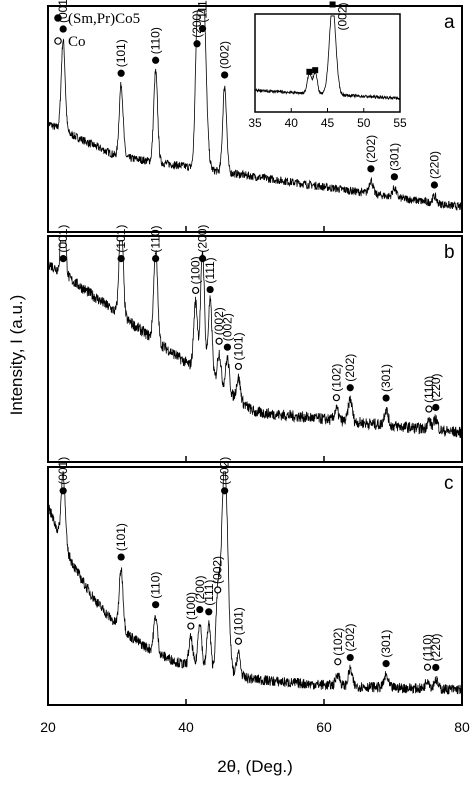  What do you see at coordinates (186, 727) in the screenshot?
I see `xtick-label: 40` at bounding box center [186, 727].